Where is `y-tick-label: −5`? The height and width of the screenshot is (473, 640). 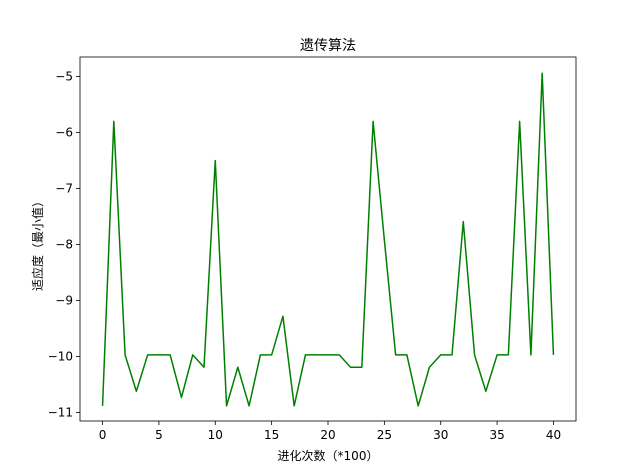
y-tick-label: −5 is located at coordinates (64, 77).